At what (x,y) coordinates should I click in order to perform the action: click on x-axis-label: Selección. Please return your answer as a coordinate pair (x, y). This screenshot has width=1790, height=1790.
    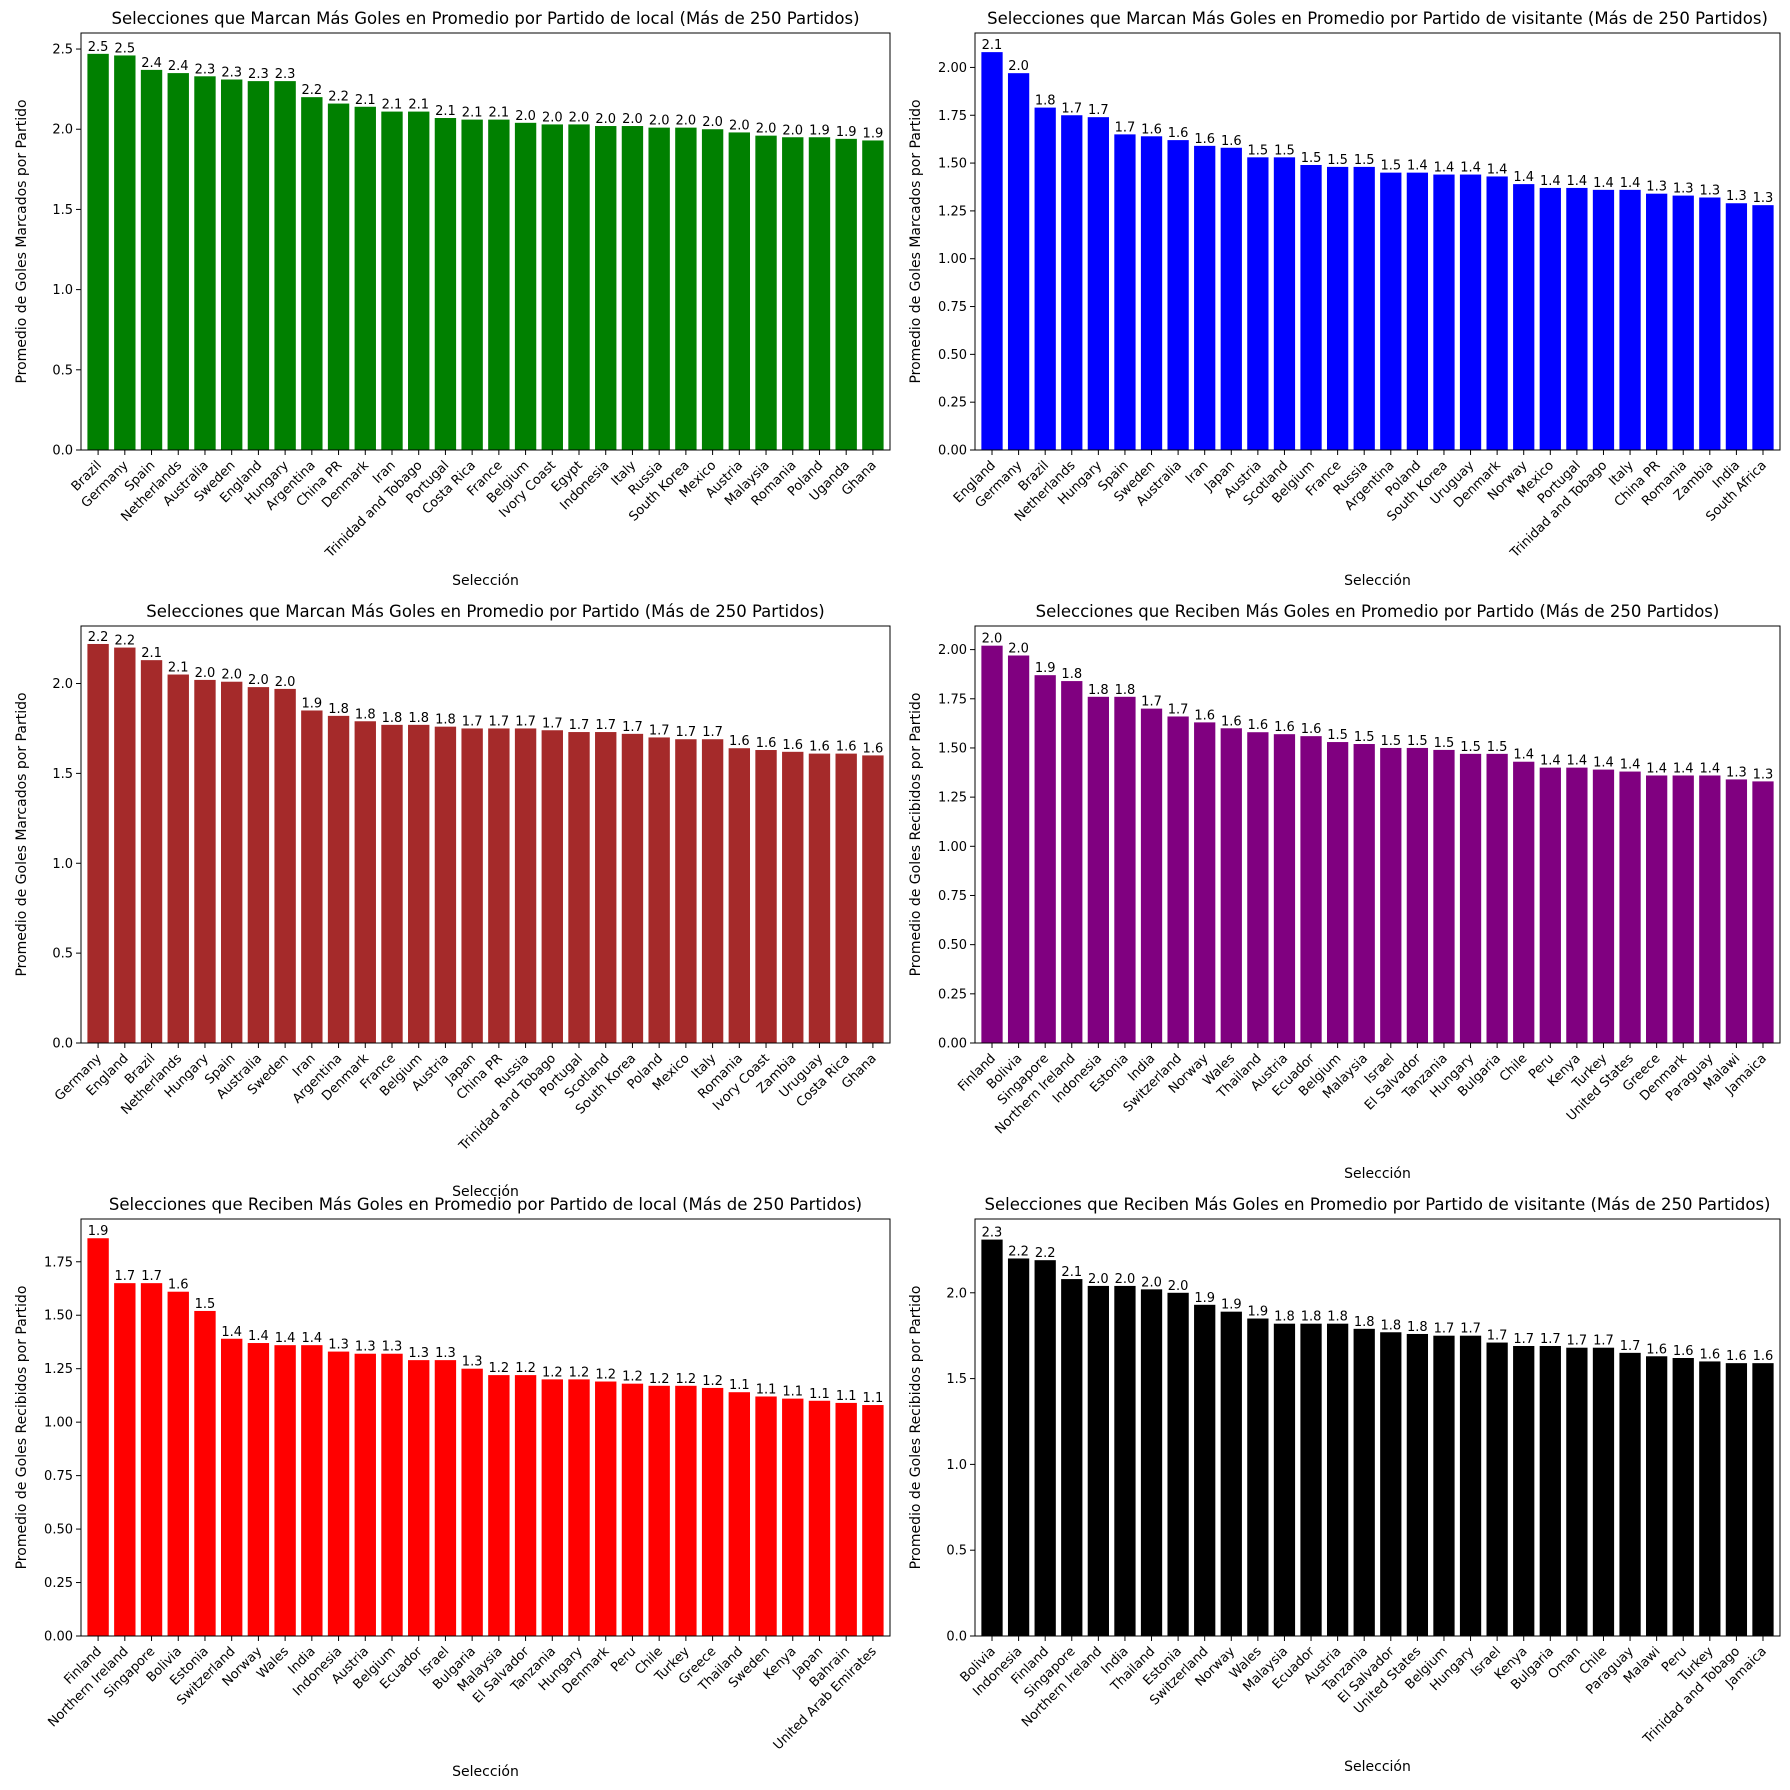
    Looking at the image, I should click on (485, 1772).